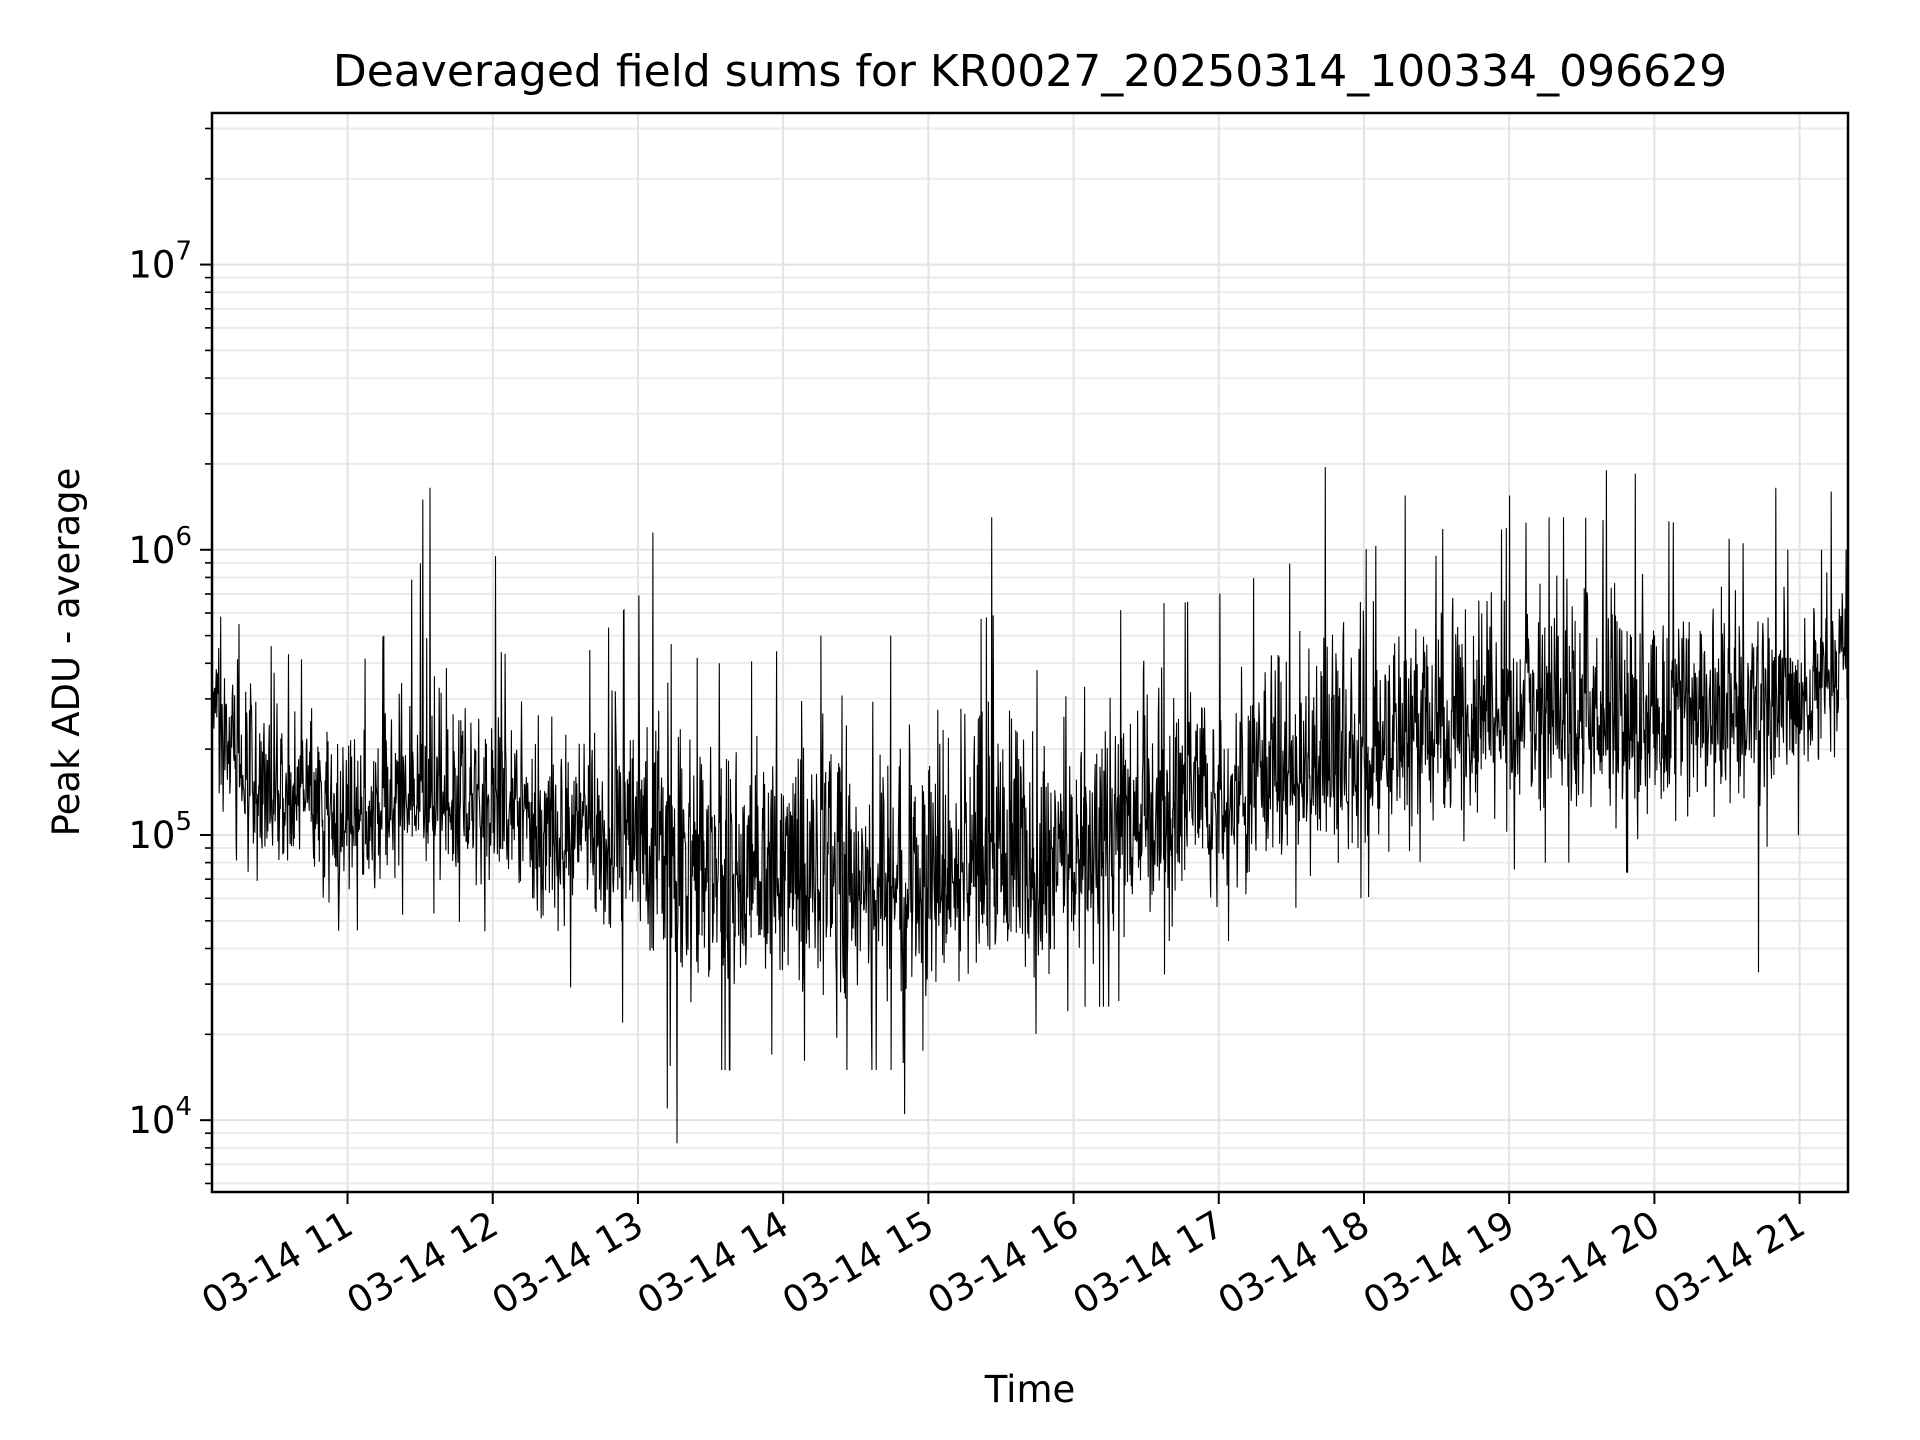 This screenshot has height=1440, width=1920. Describe the element at coordinates (1730, 1263) in the screenshot. I see `x-tick-label: 03-14 21` at that location.